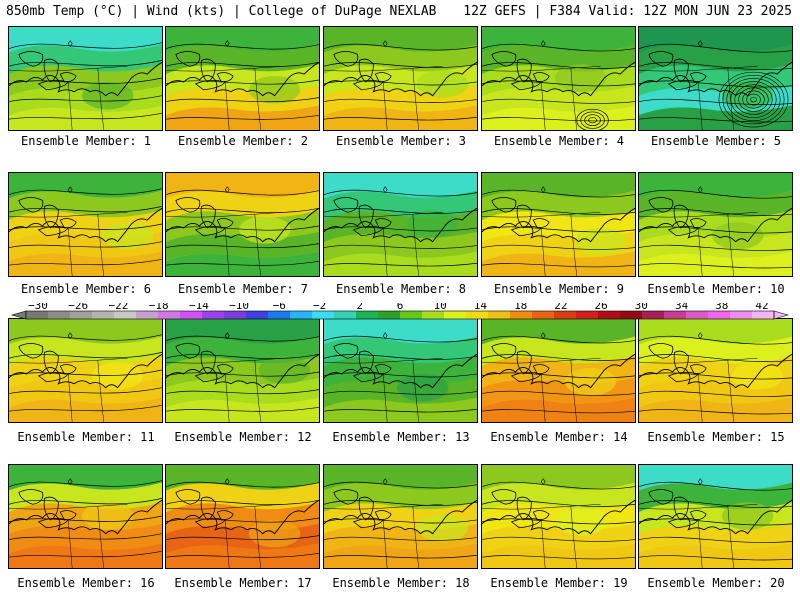  I want to click on colorbar-tick-label: −14, so click(199, 307).